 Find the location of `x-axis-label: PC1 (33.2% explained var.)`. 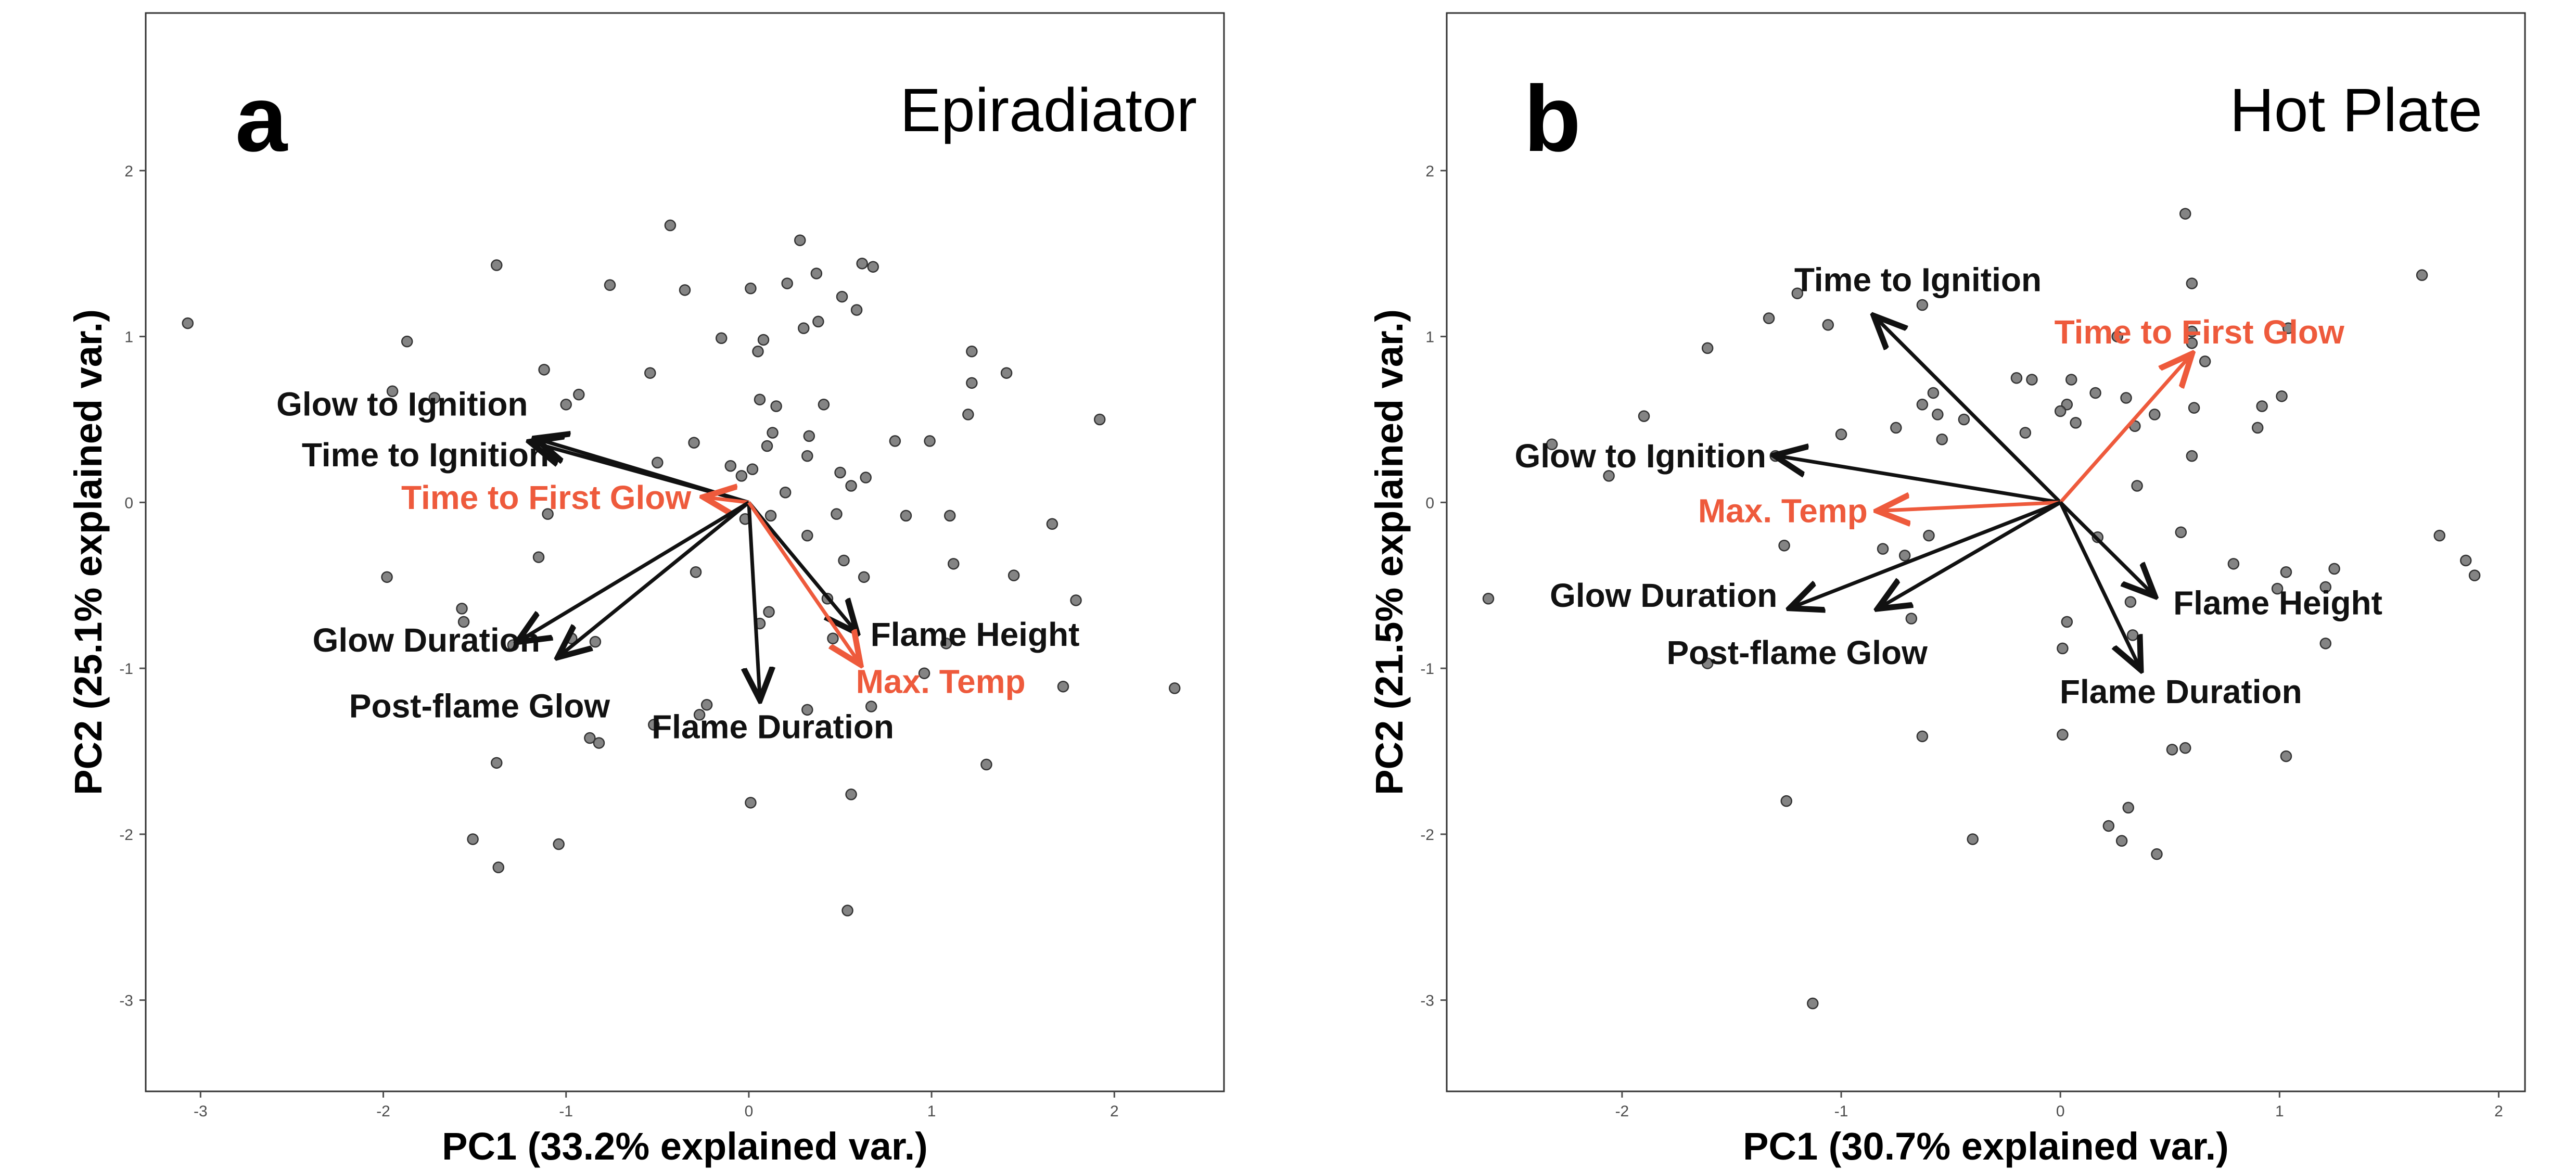

x-axis-label: PC1 (33.2% explained var.) is located at coordinates (685, 1147).